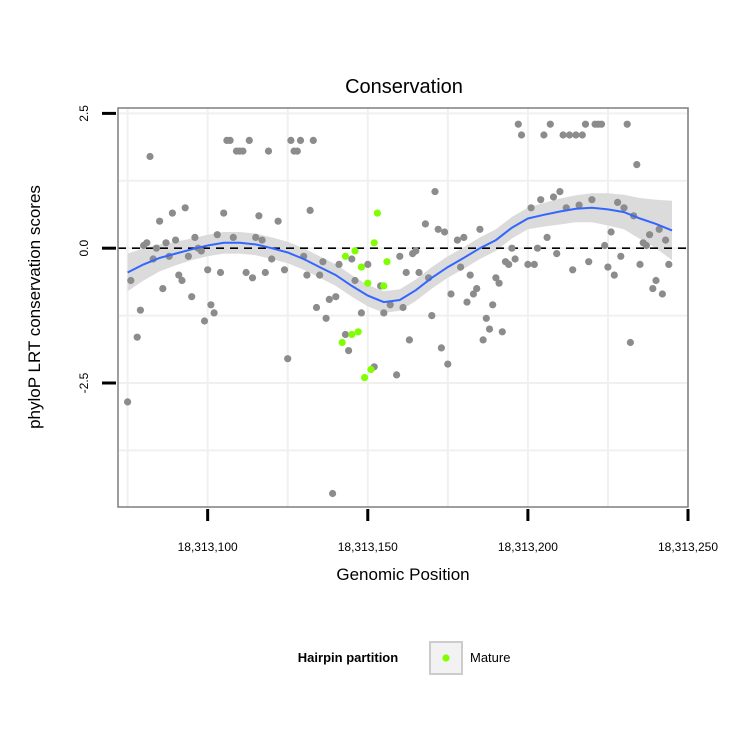 The width and height of the screenshot is (750, 750). I want to click on legend-title: Hairpin partition, so click(348, 657).